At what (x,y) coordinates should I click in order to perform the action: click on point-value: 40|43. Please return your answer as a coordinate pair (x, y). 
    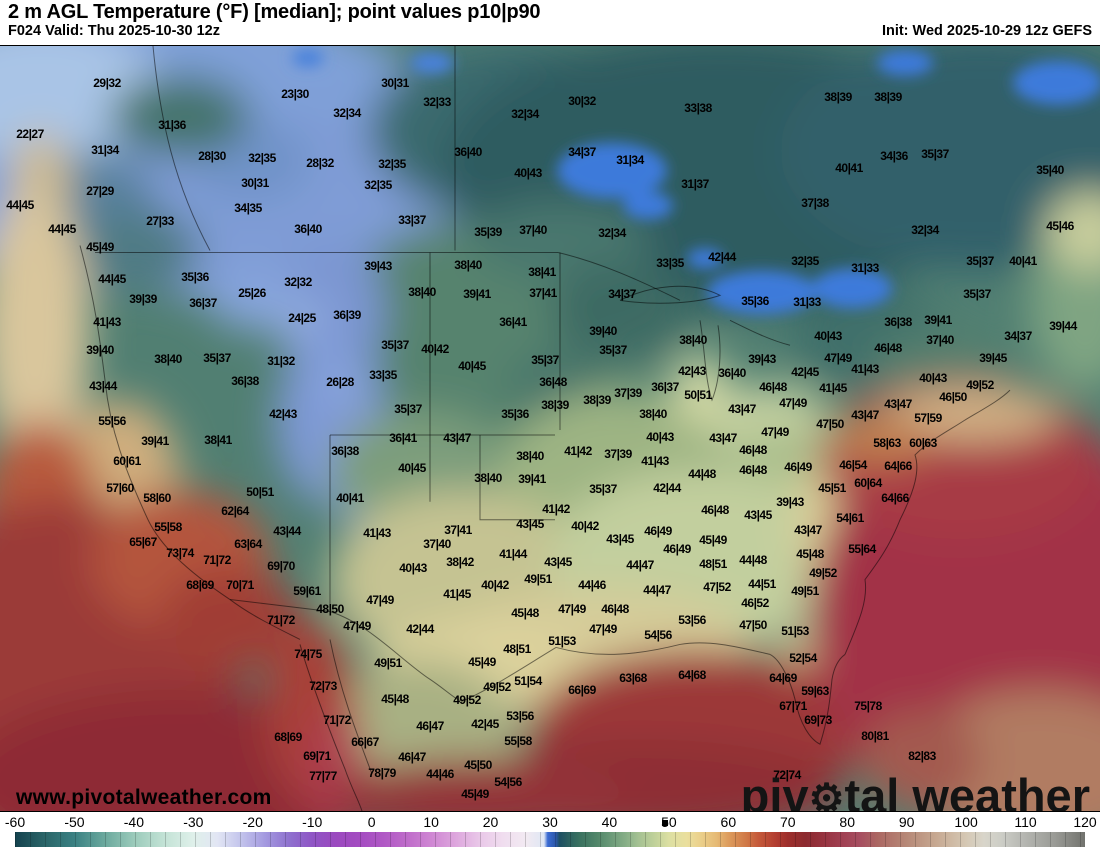
    Looking at the image, I should click on (528, 173).